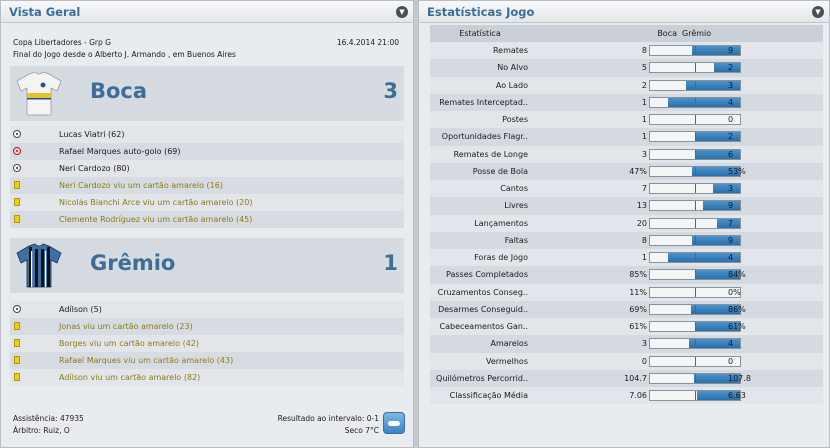  Describe the element at coordinates (129, 343) in the screenshot. I see `match-event-text: Borges viu um cartão amarelo (42)` at that location.